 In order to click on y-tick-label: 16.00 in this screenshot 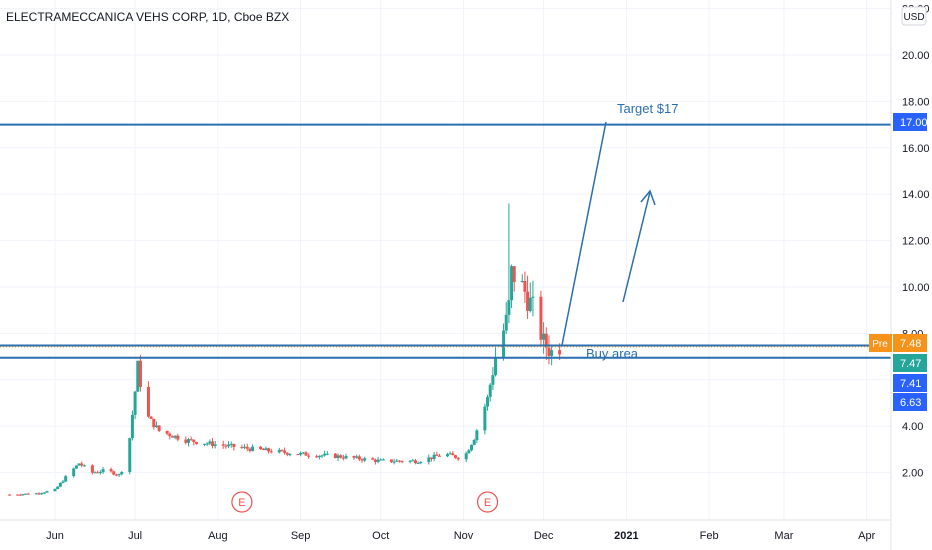, I will do `click(916, 149)`.